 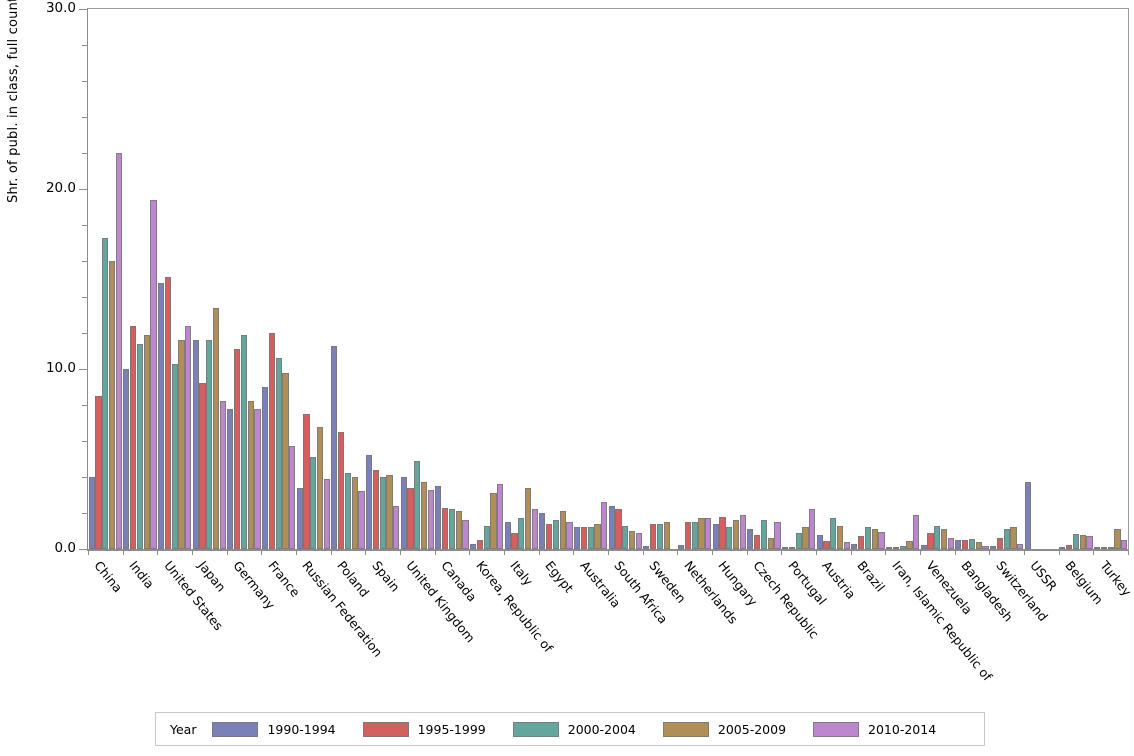 What do you see at coordinates (574, 729) in the screenshot?
I see `legend-item: 2000-2004` at bounding box center [574, 729].